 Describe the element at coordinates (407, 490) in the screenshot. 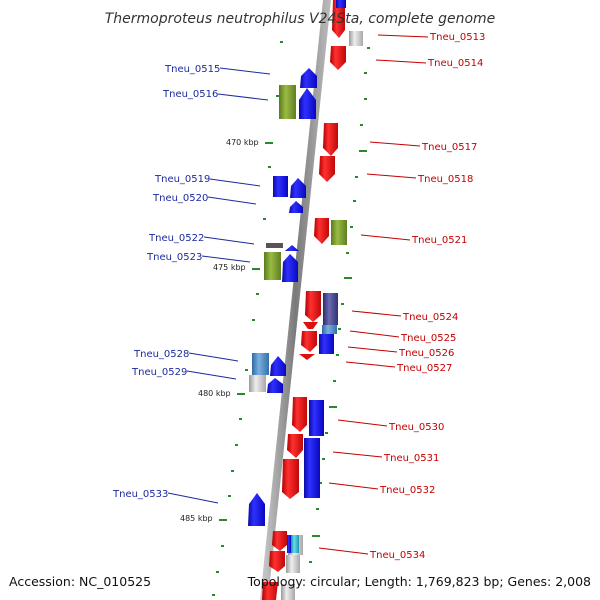

I see `gene-label-tneu-0532: Tneu_0532` at that location.